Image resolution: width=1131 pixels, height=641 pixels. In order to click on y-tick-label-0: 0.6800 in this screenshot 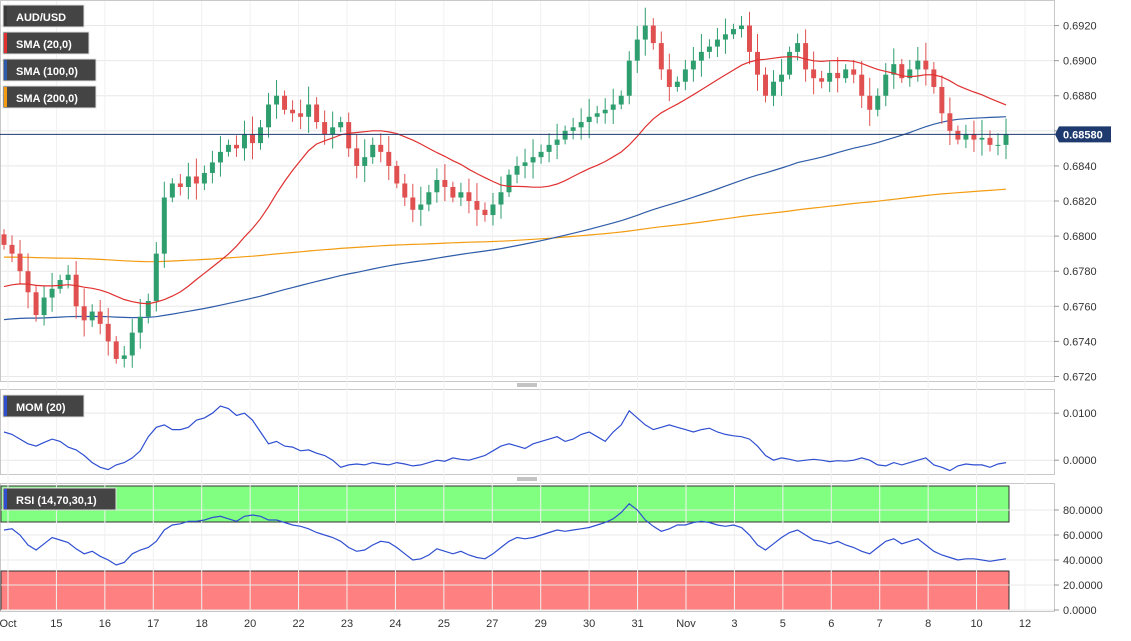, I will do `click(1080, 237)`.